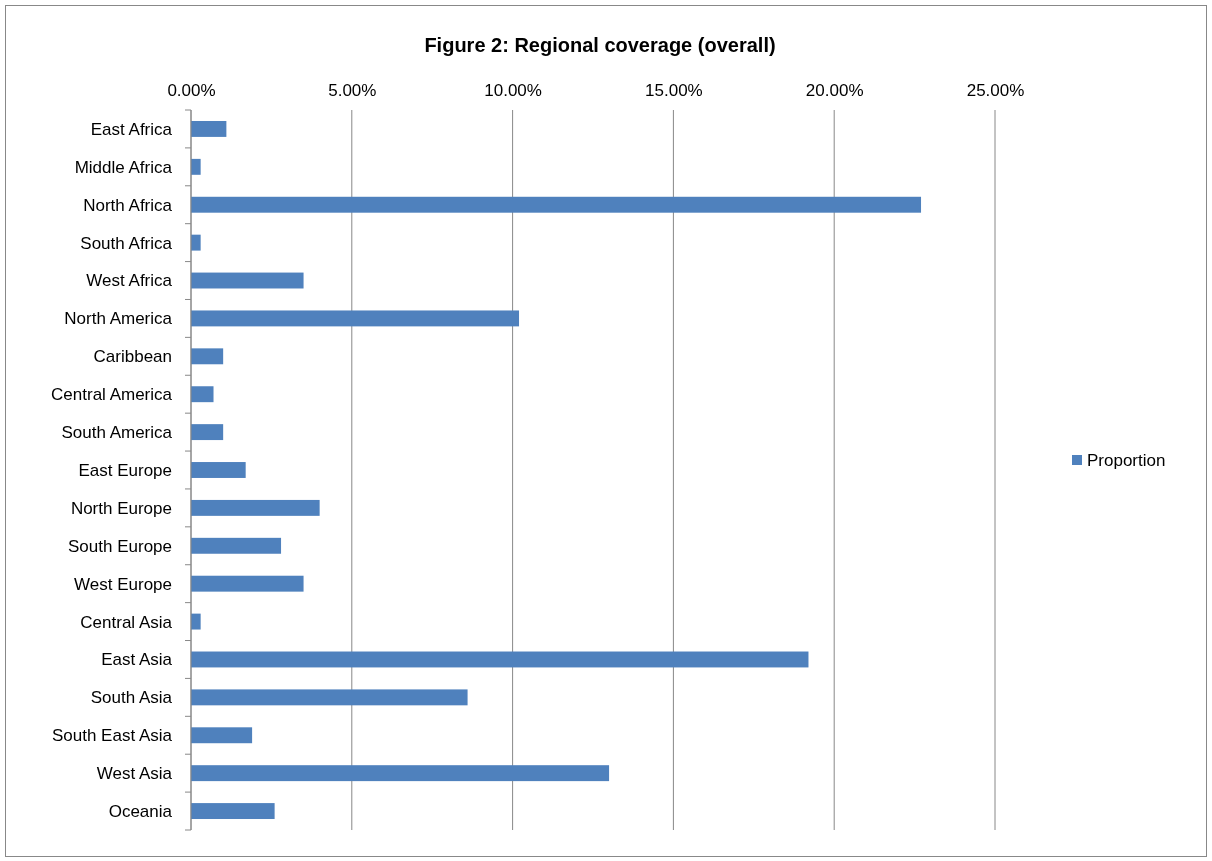 This screenshot has width=1212, height=861. Describe the element at coordinates (140, 811) in the screenshot. I see `y-tick-label: Oceania` at that location.